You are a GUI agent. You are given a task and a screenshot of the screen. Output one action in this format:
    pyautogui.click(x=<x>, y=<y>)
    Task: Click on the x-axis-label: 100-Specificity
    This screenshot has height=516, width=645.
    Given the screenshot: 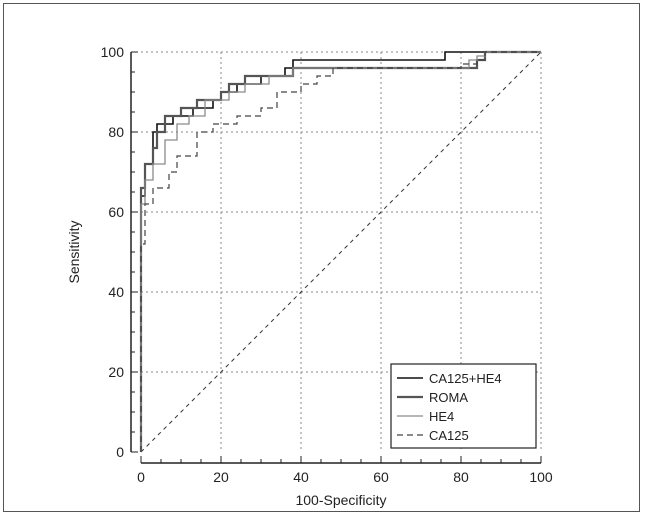 What is the action you would take?
    pyautogui.click(x=340, y=500)
    